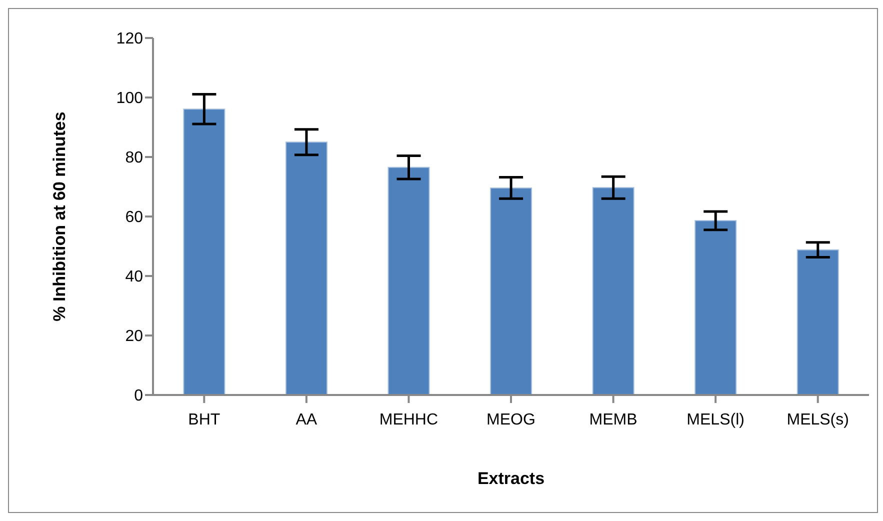  What do you see at coordinates (60, 217) in the screenshot?
I see `y-axis-title: % Inhibition at 60 minutes` at bounding box center [60, 217].